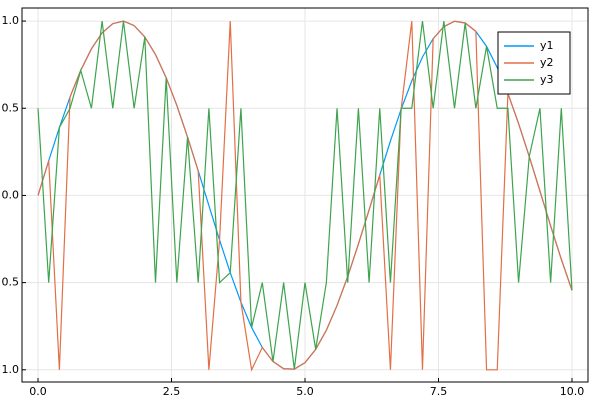 Image resolution: width=600 pixels, height=404 pixels. What do you see at coordinates (572, 391) in the screenshot?
I see `x-tick-label: 10.0` at bounding box center [572, 391].